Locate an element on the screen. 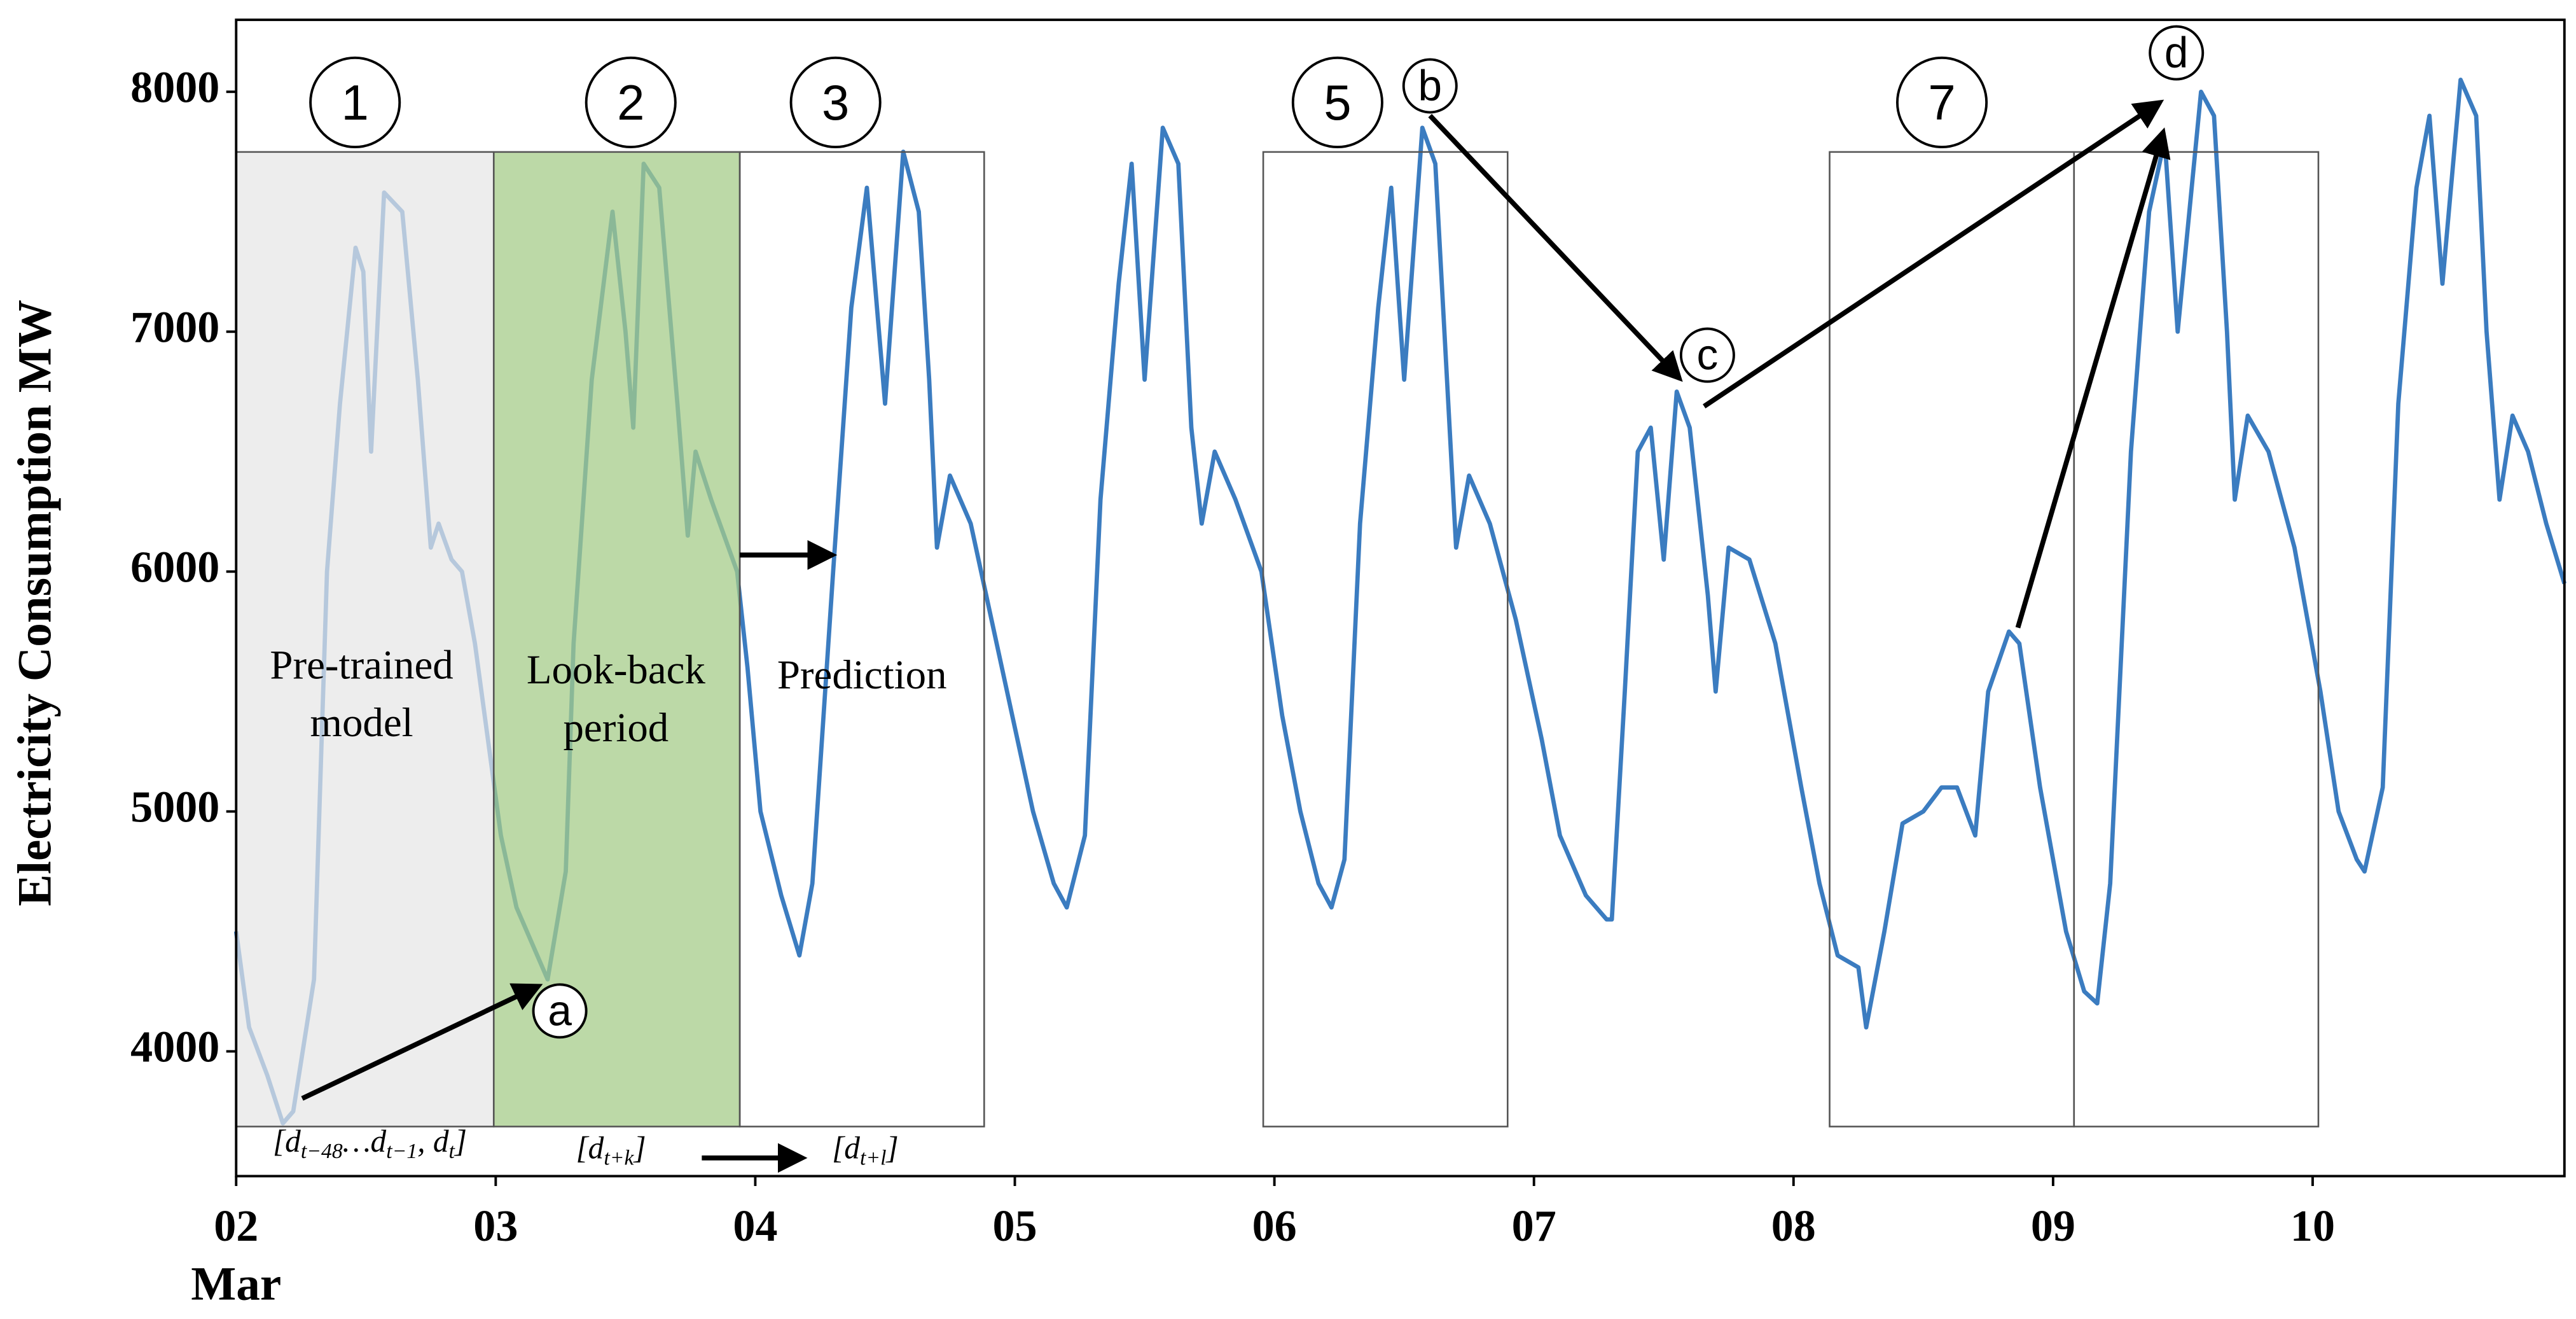 This screenshot has width=2576, height=1319. y-tick-label: 5000 is located at coordinates (174, 807).